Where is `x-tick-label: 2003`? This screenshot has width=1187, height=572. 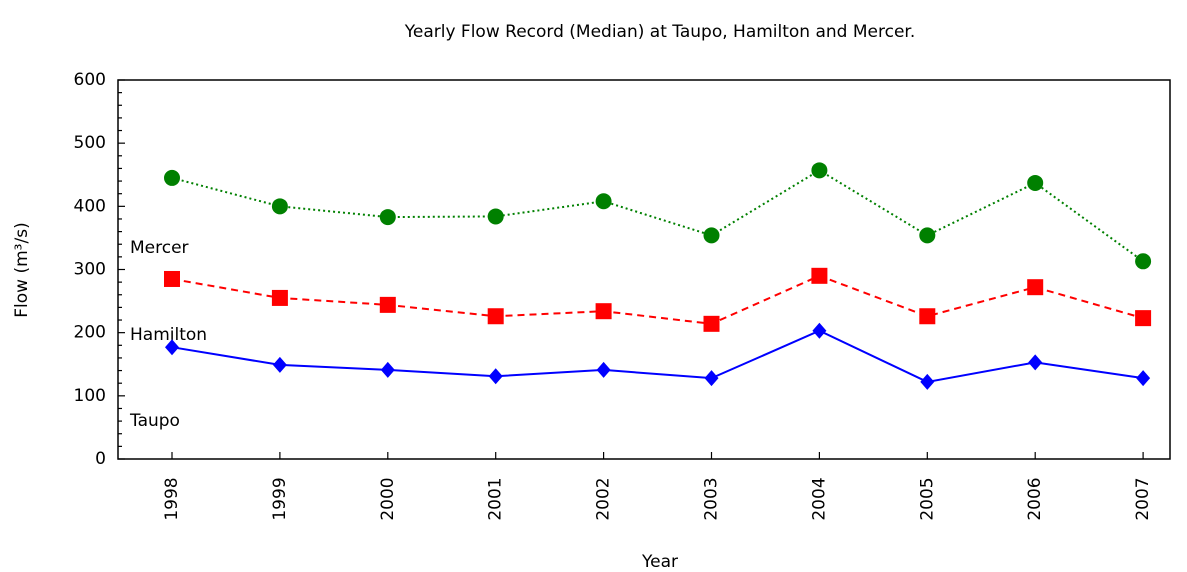
x-tick-label: 2003 is located at coordinates (712, 498).